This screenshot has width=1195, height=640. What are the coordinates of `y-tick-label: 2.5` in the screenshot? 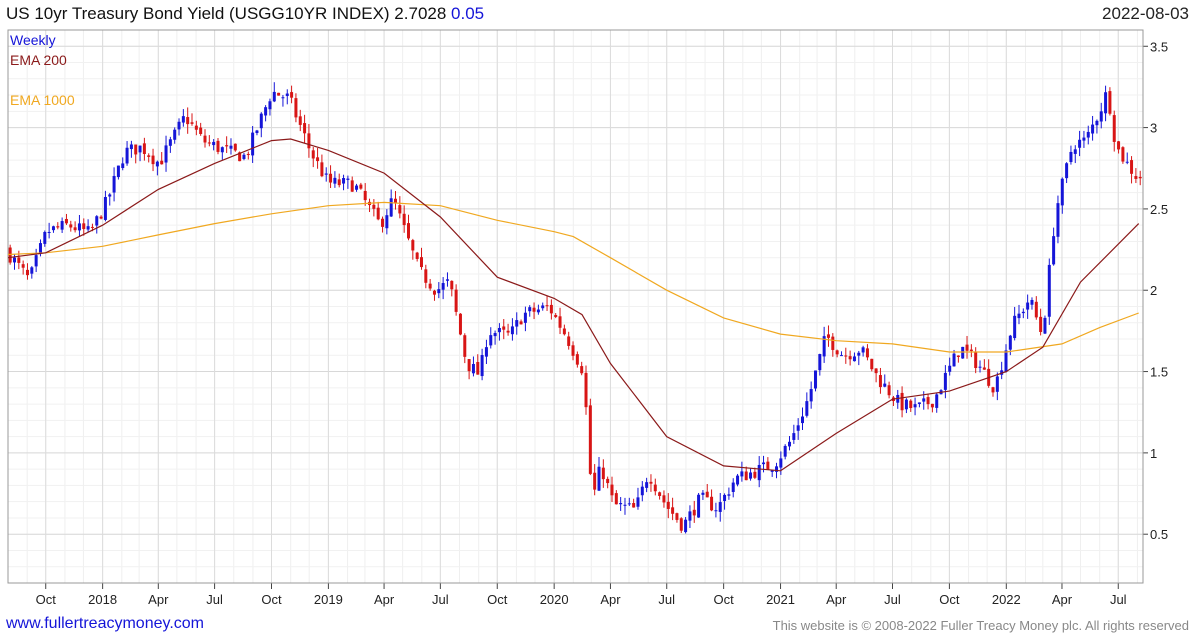 It's located at (1159, 209).